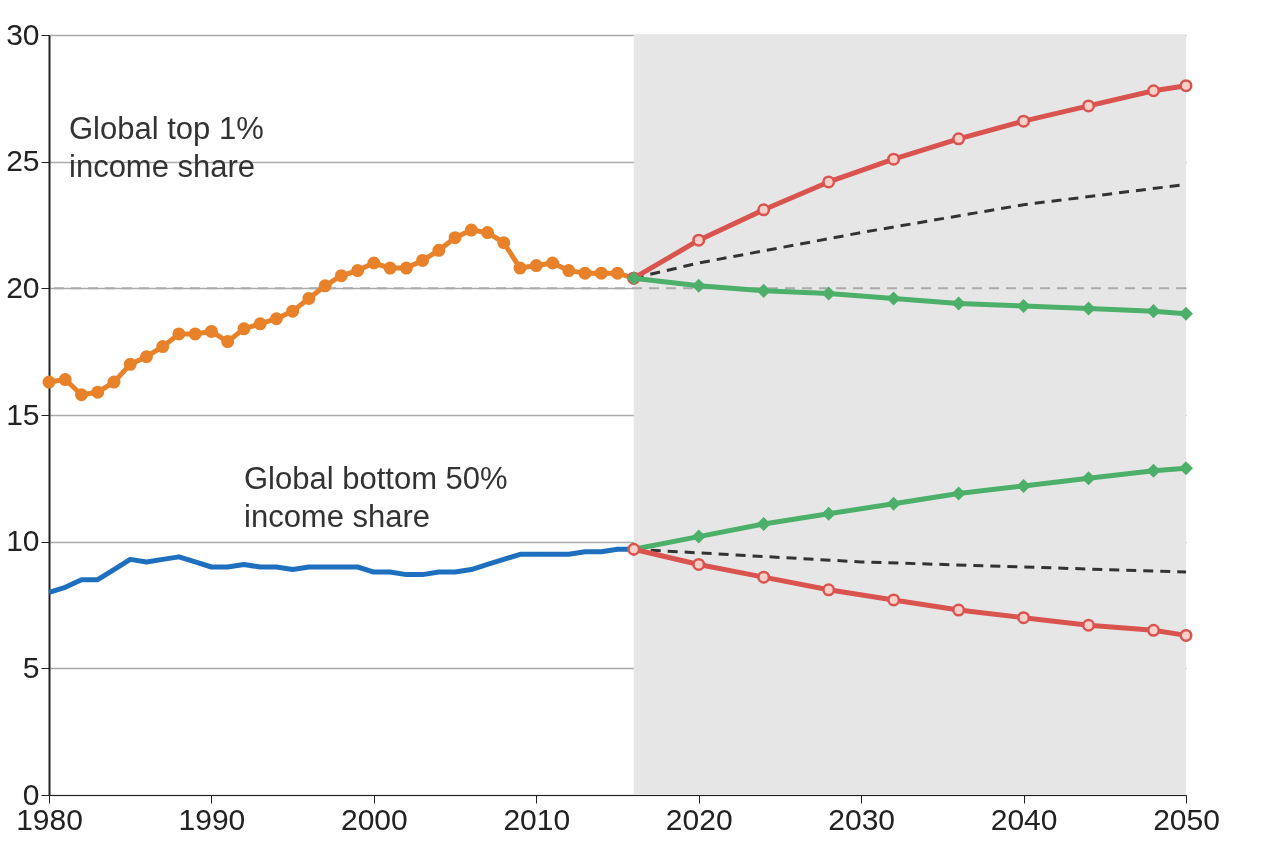 The width and height of the screenshot is (1262, 848). Describe the element at coordinates (1186, 819) in the screenshot. I see `x-tick-label: 2050` at that location.